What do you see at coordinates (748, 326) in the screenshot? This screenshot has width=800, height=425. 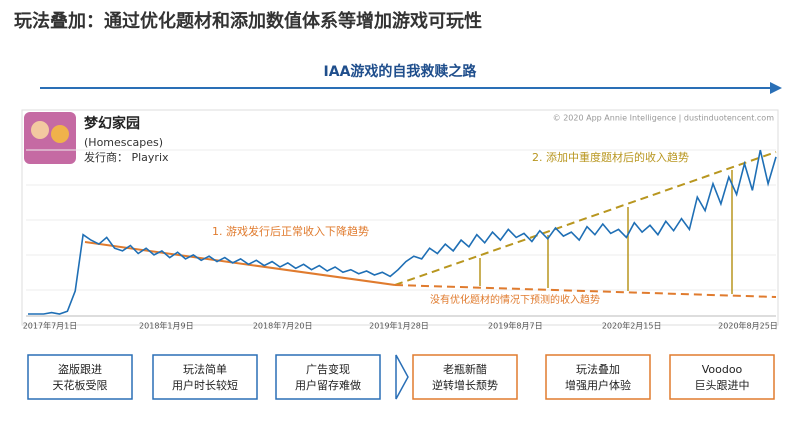 I see `x-tick-label: 2020年8月25日` at bounding box center [748, 326].